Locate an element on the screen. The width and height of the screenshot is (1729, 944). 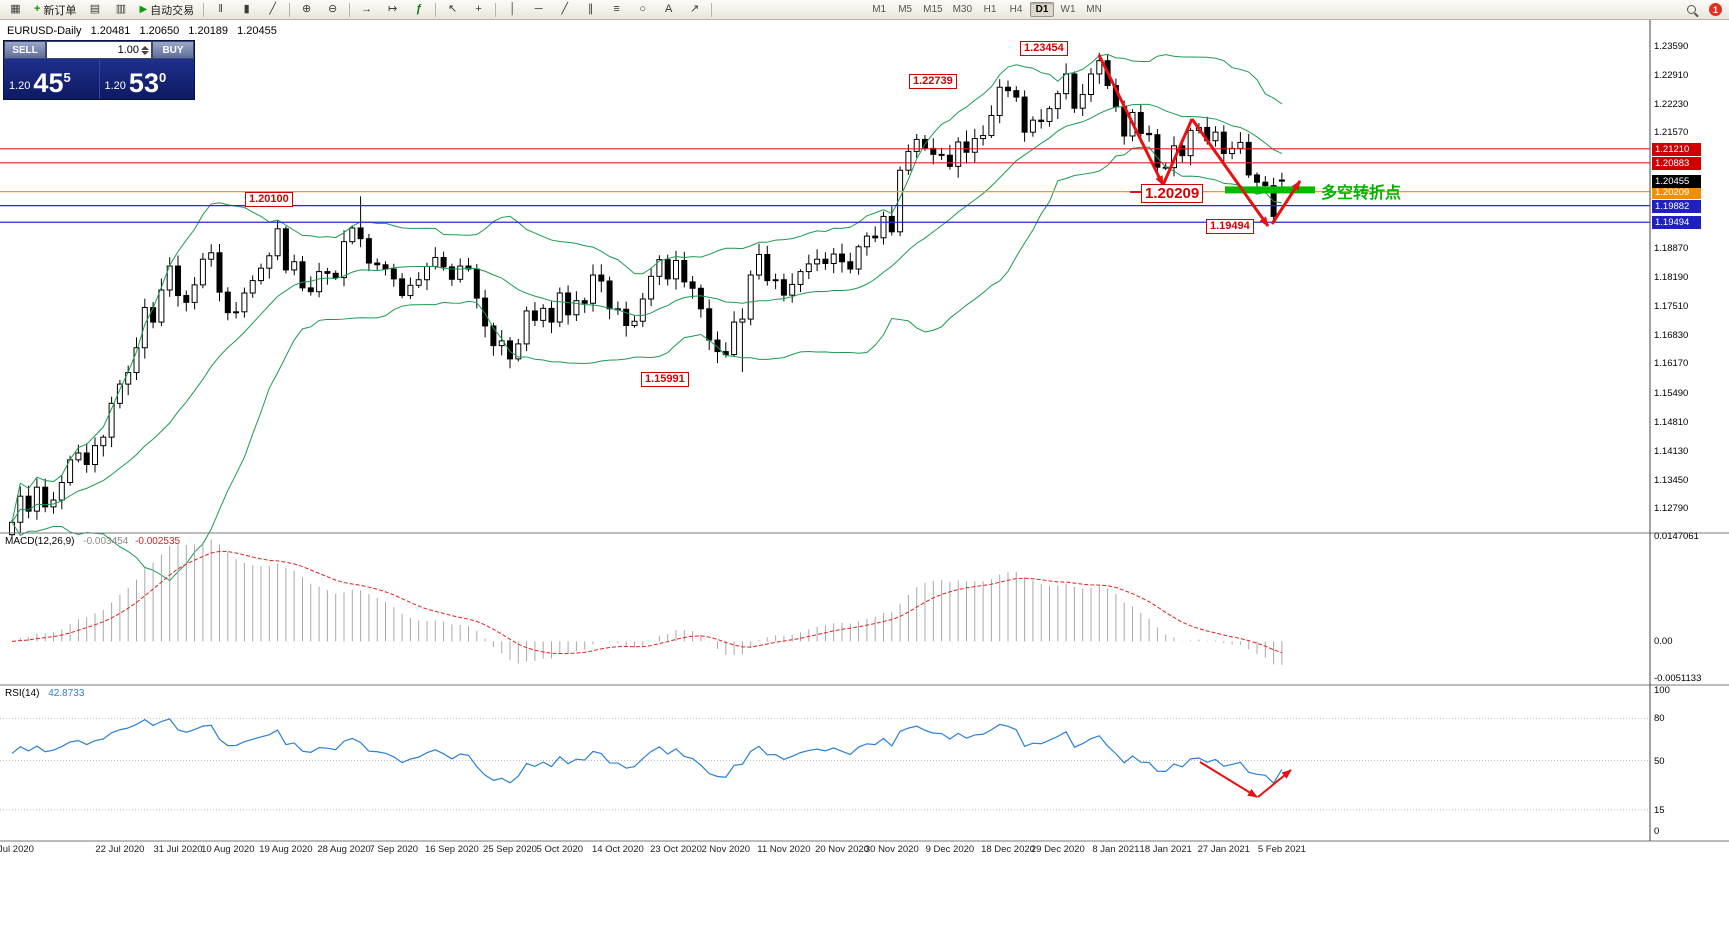
shapes-button: ○ is located at coordinates (642, 9).